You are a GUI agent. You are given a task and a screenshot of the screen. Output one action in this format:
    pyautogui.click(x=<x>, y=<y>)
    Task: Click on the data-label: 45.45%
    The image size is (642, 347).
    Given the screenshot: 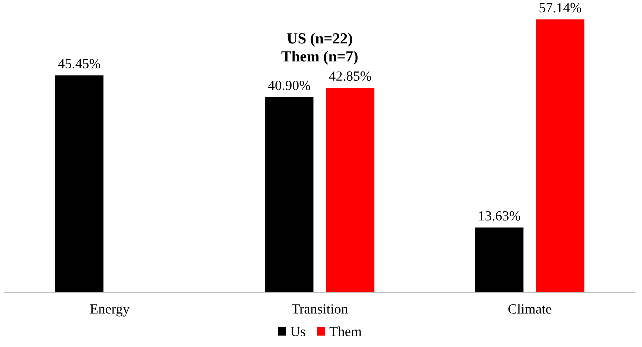 What is the action you would take?
    pyautogui.click(x=79, y=64)
    